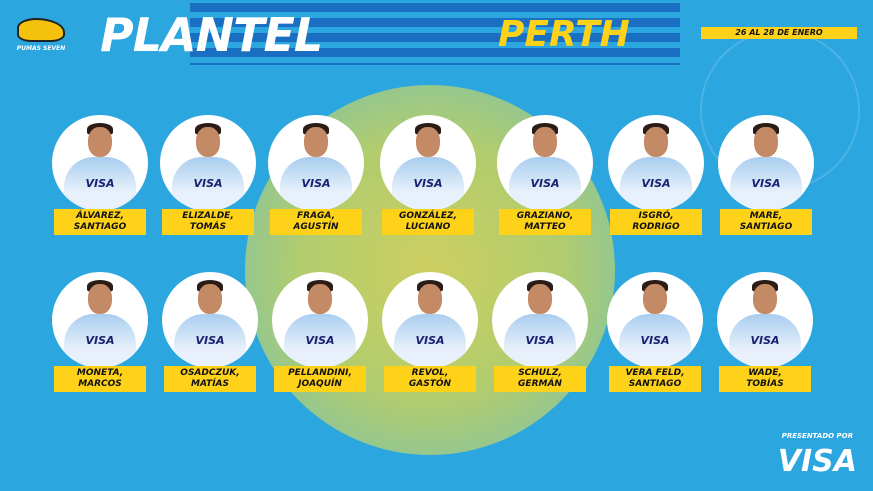 The height and width of the screenshot is (491, 873). I want to click on player-last-name: REVOL,, so click(430, 373).